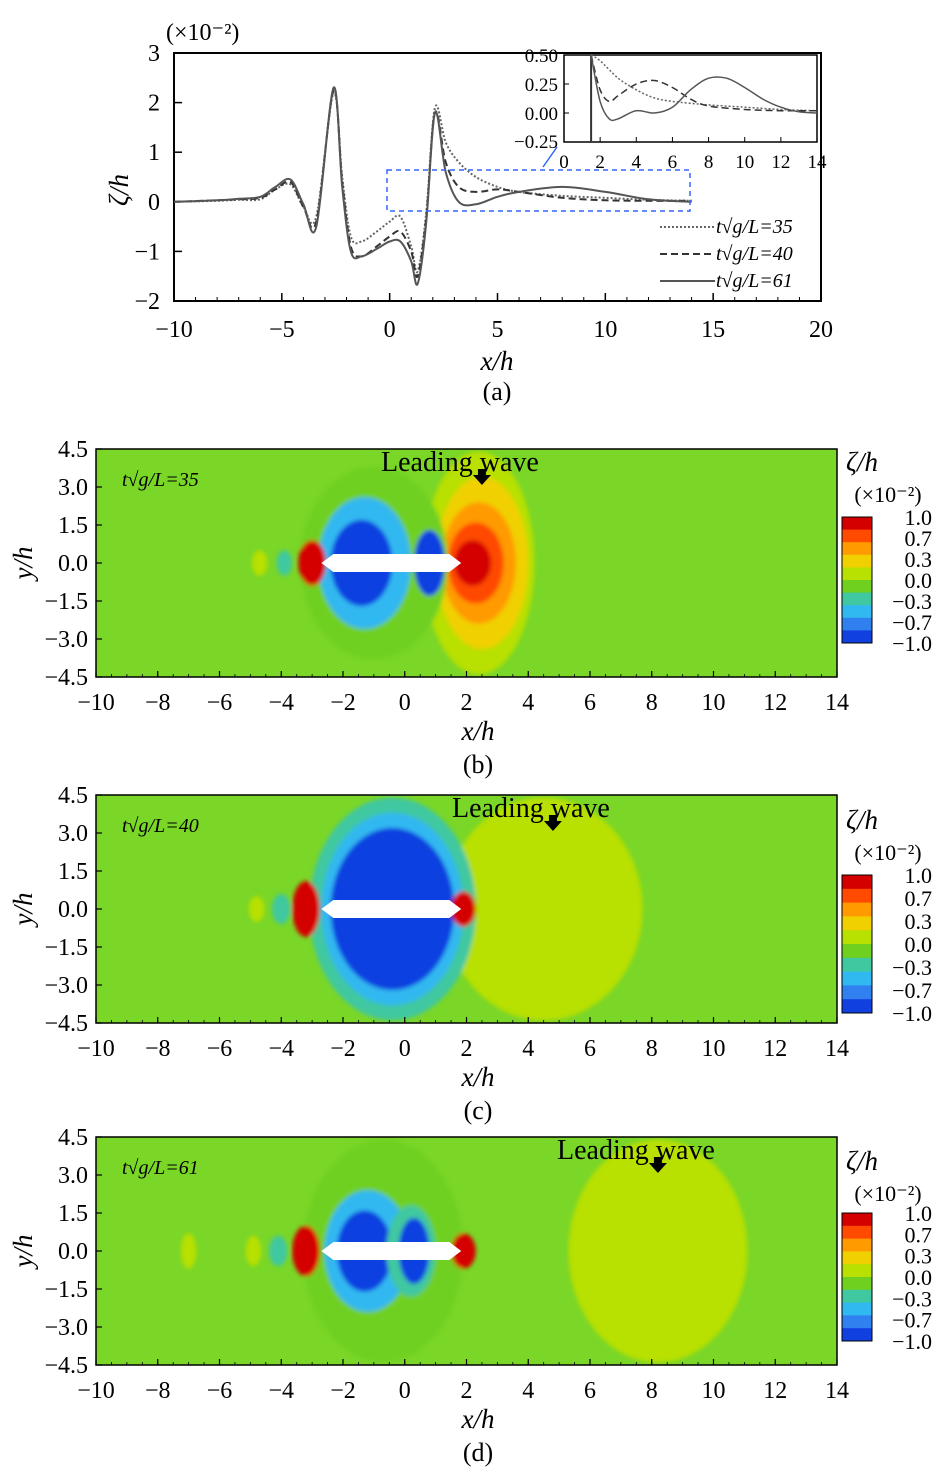  I want to click on inset-x-tick-label: 2, so click(600, 162).